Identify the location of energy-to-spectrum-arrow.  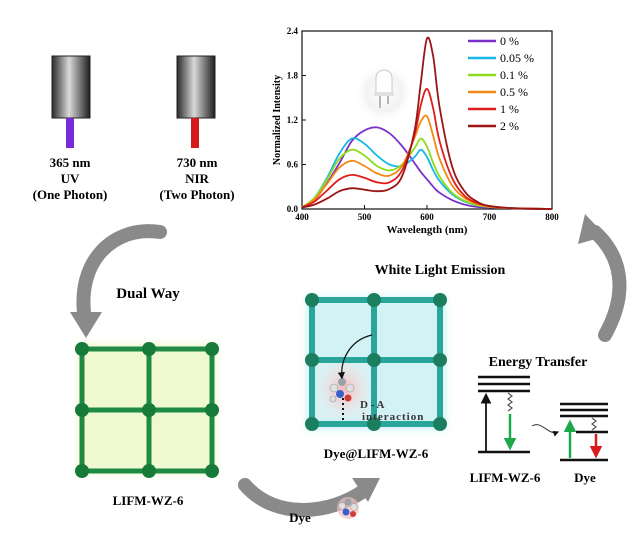
(602, 278).